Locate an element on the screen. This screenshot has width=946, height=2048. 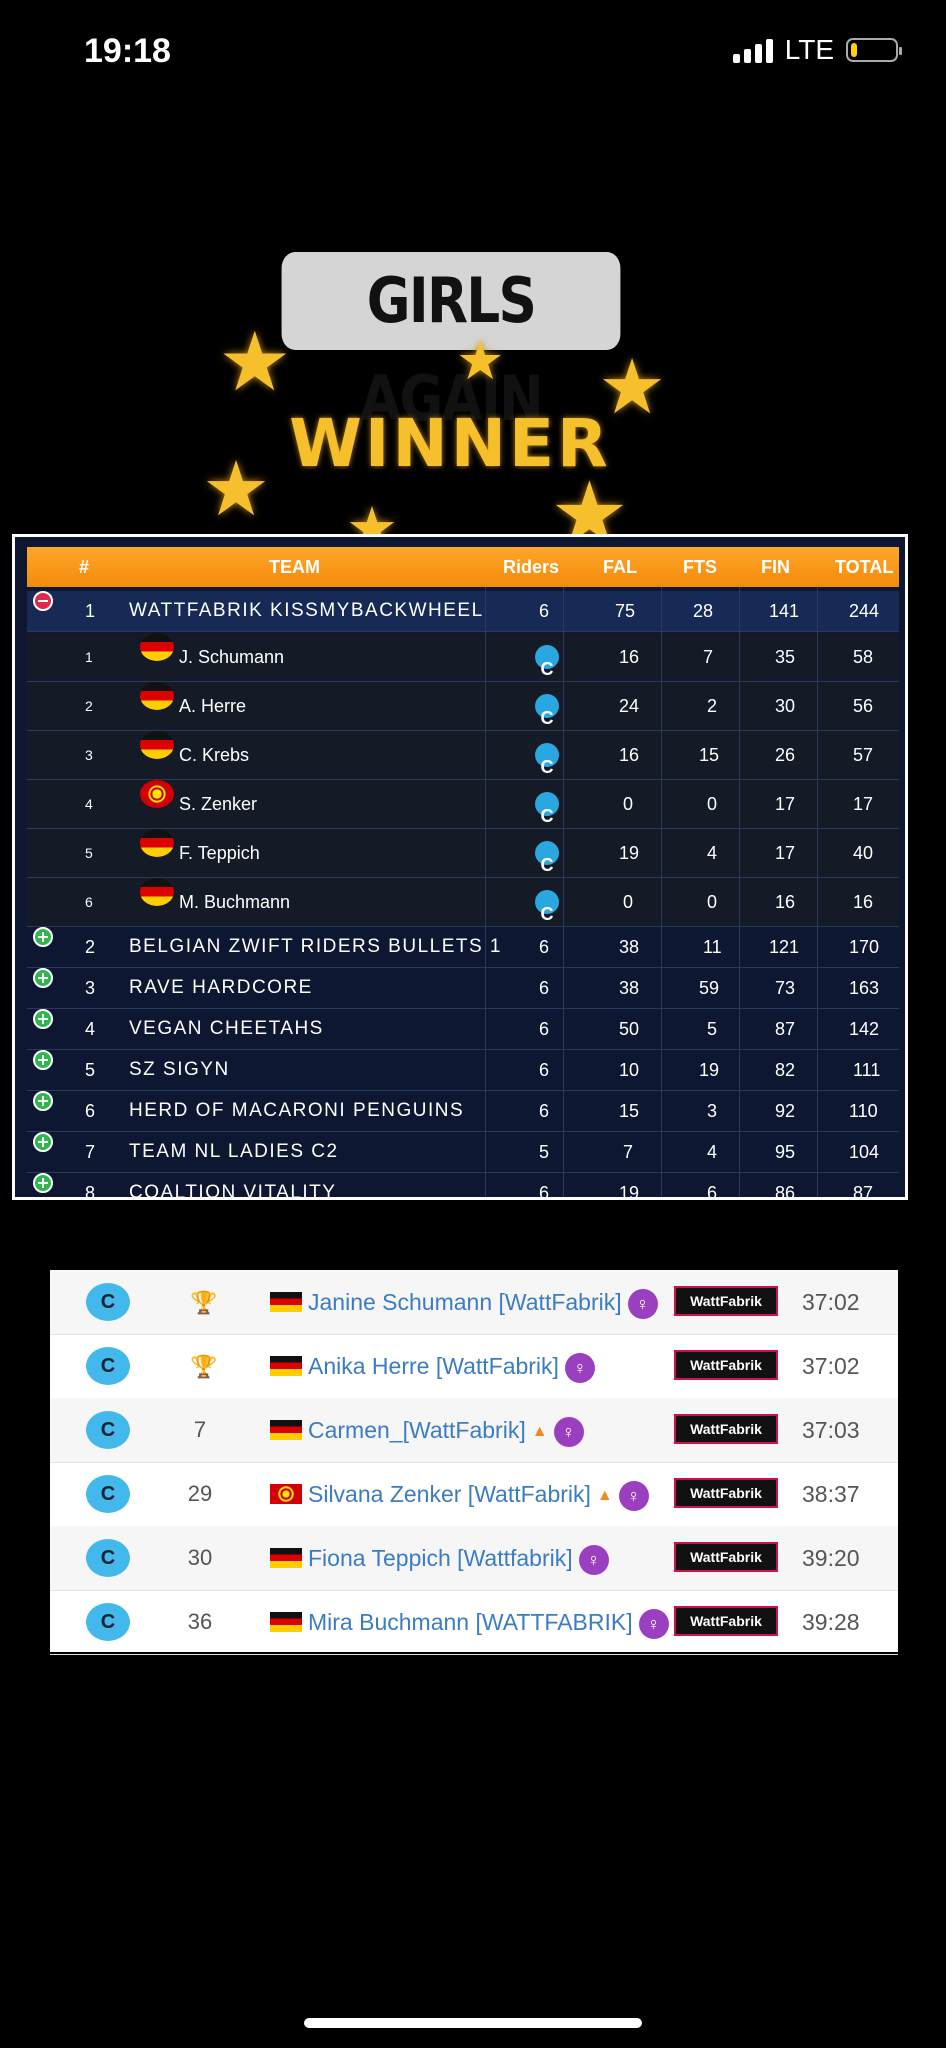
header-fin: FIN is located at coordinates (775, 567).